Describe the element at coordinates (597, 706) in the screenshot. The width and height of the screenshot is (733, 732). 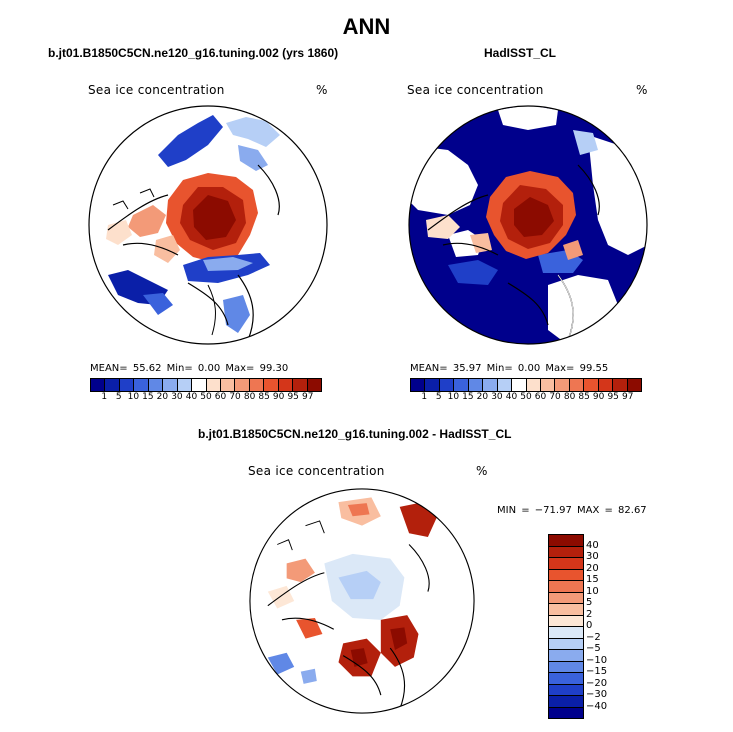
I see `diff-colorbar-tick-label: −40` at that location.